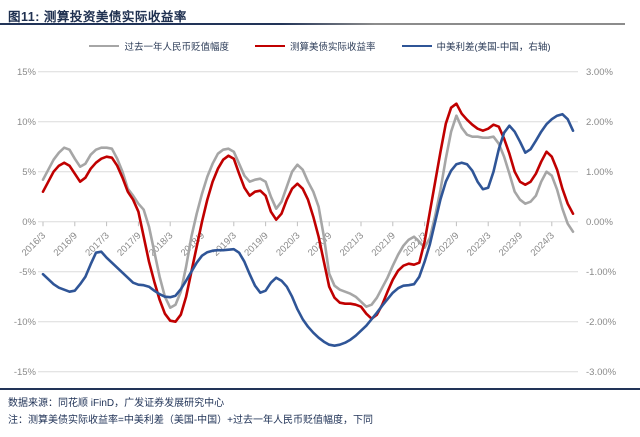 The height and width of the screenshot is (437, 640). What do you see at coordinates (256, 244) in the screenshot?
I see `x-axis-label: 2019/9` at bounding box center [256, 244].